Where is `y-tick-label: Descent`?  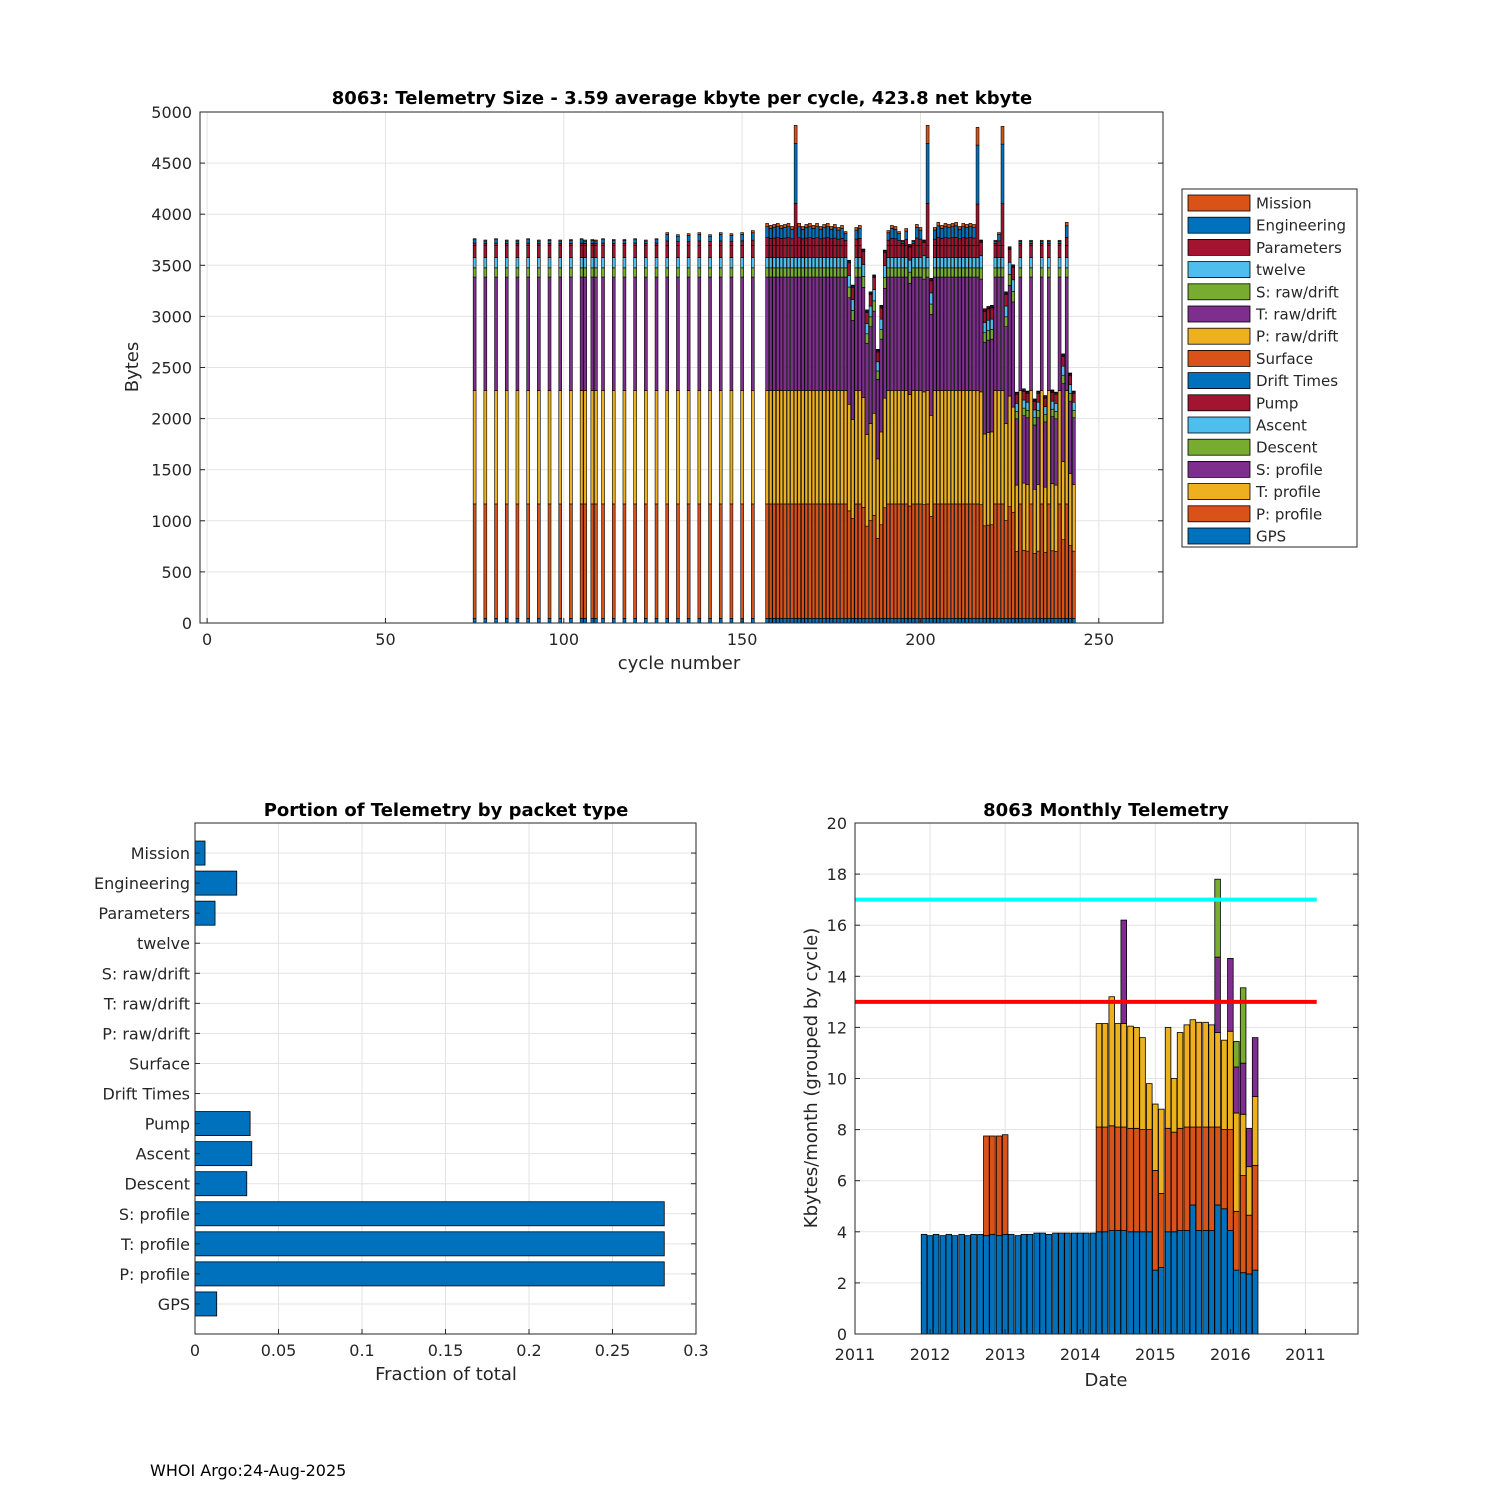 y-tick-label: Descent is located at coordinates (157, 1184).